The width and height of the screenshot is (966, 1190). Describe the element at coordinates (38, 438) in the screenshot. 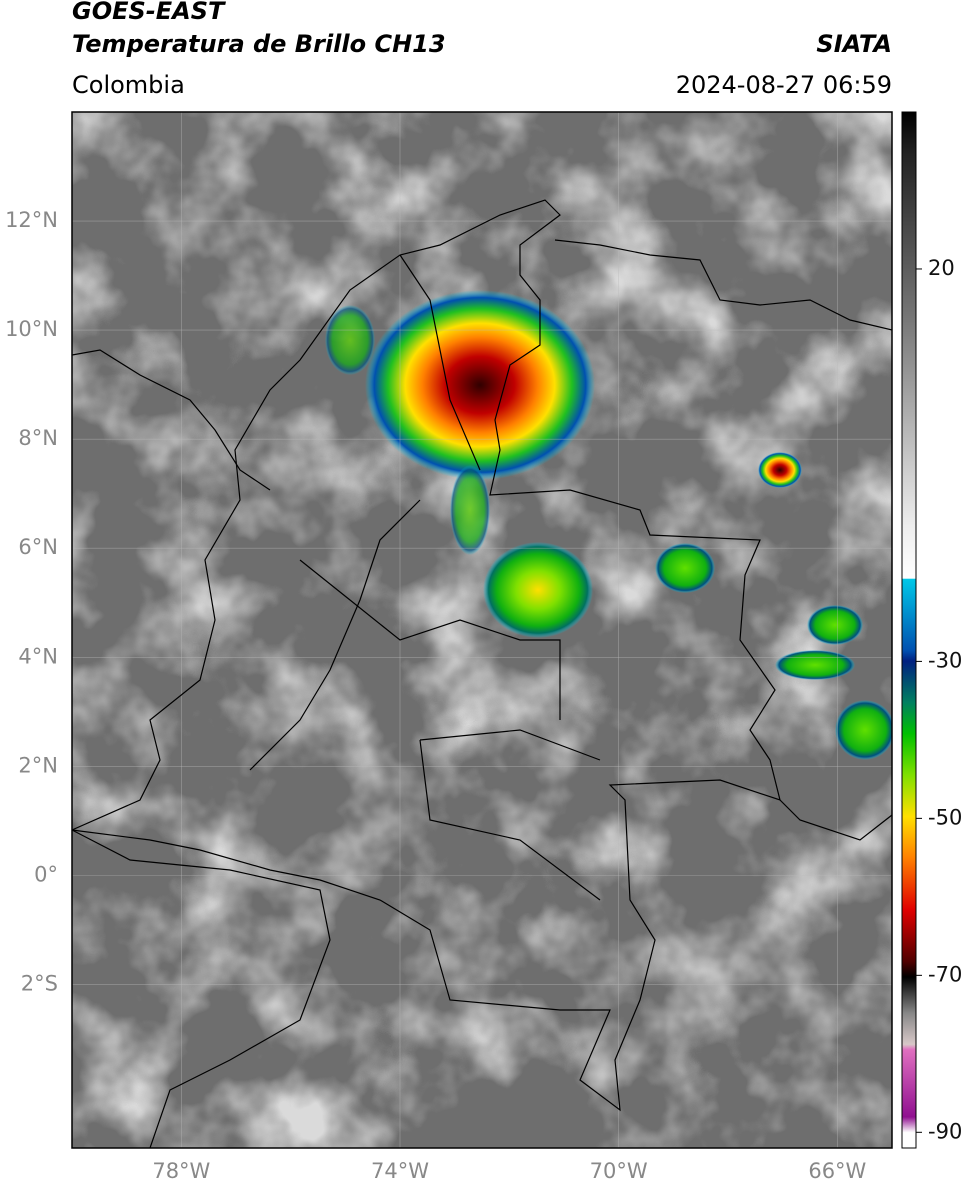

I see `y-tick-label: 8°N` at that location.